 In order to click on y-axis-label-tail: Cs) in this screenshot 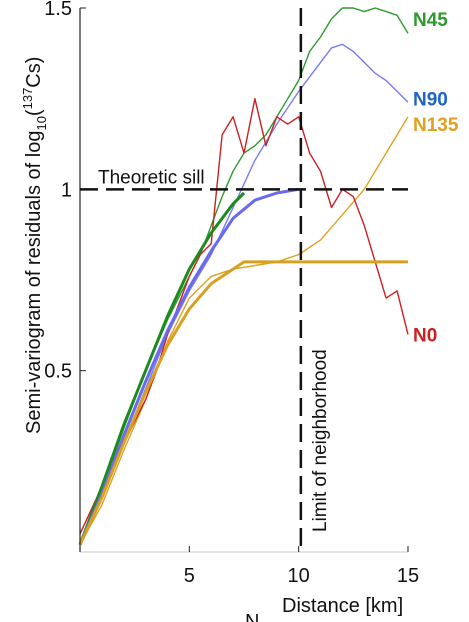, I will do `click(34, 72)`.